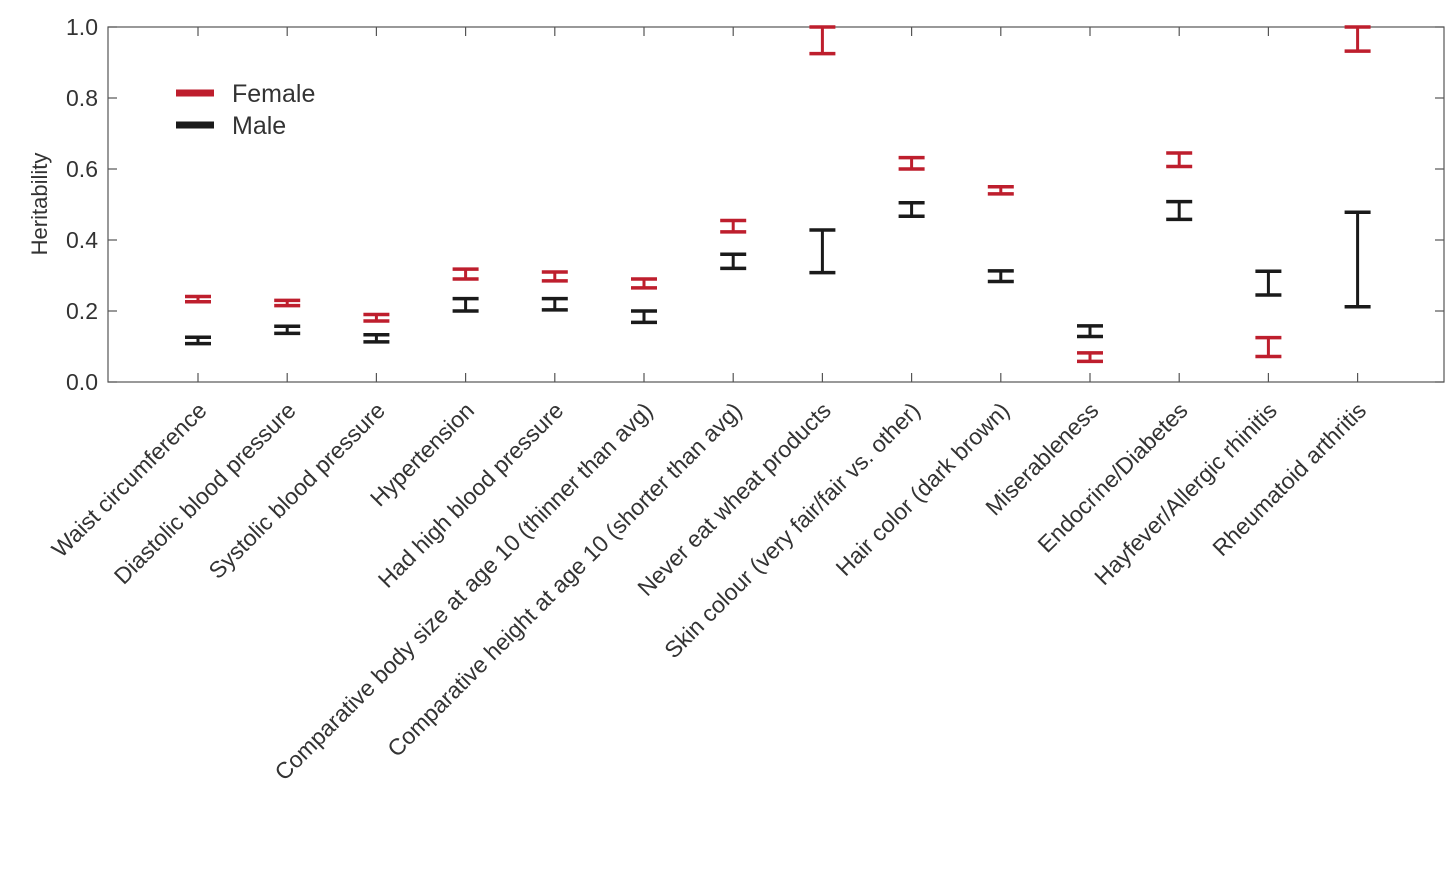  I want to click on x-category-label: Had high blood pressure, so click(471, 495).